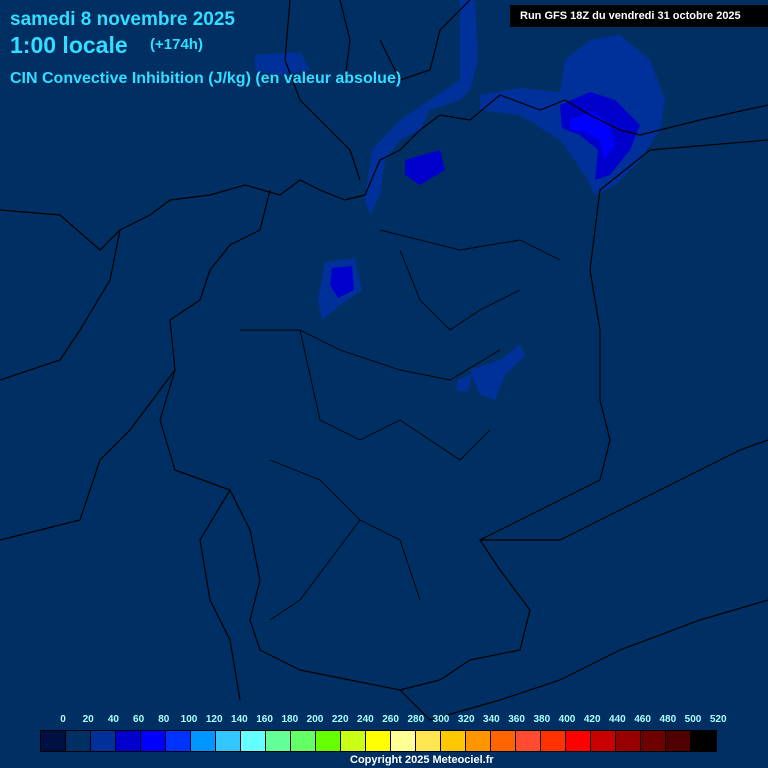 This screenshot has height=768, width=768. I want to click on legend-label: 100, so click(189, 719).